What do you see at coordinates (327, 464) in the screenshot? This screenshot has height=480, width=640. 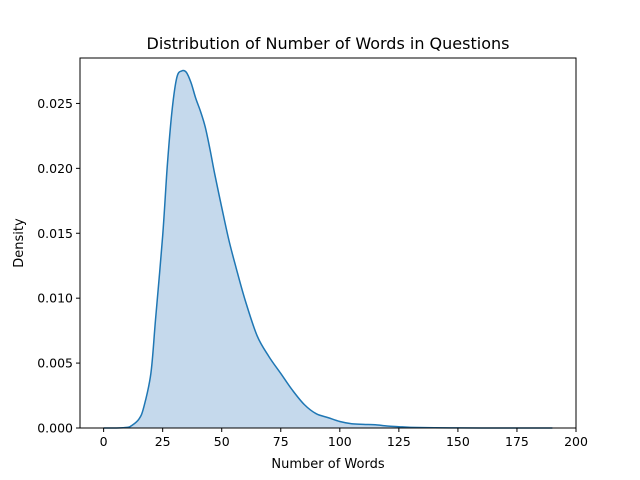 I see `x-axis-label: Number of Words` at bounding box center [327, 464].